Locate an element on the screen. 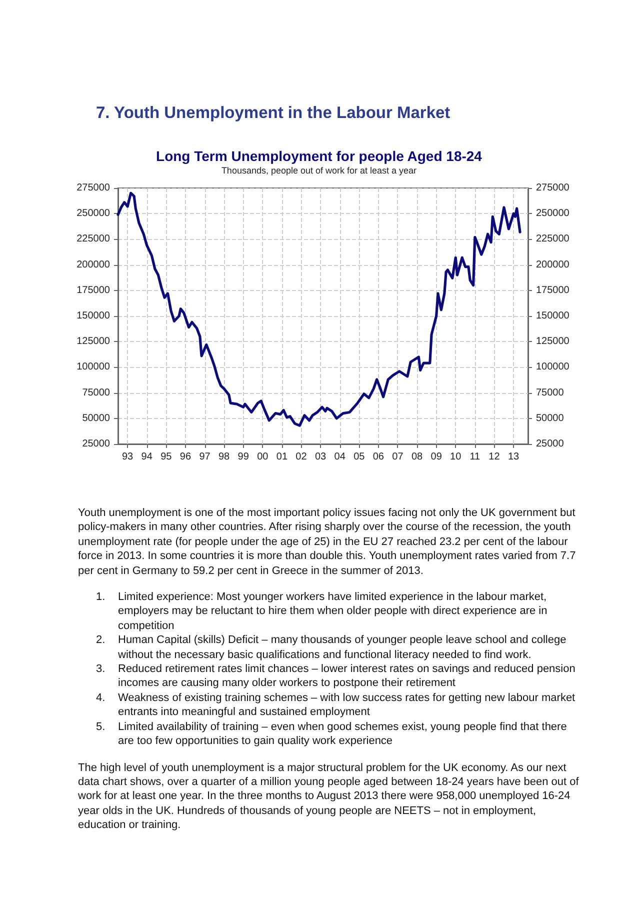  text: Youth unemployment is one of the most important policy issues facing not only the UK government but policy-makers in many other countries. After rising sharply over the course of the recession, the youth unemployment rate (for people under the age of 25) in the EU 27 reached 23.2 per cent of the labour force in 2013. In some countries it is more than double this. Youth unemployment rates varied from 7.7 per cent in Germany to 59.2 per cent in Greece in the summer of 2013. is located at coordinates (327, 542).